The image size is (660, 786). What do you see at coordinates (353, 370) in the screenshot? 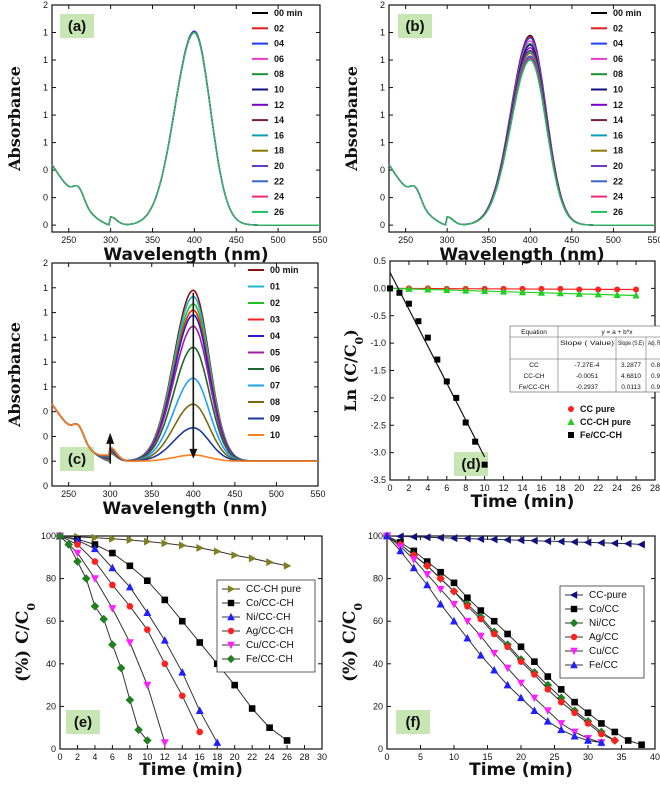
I see `y-axis-label: Ln (C/C0)` at bounding box center [353, 370].